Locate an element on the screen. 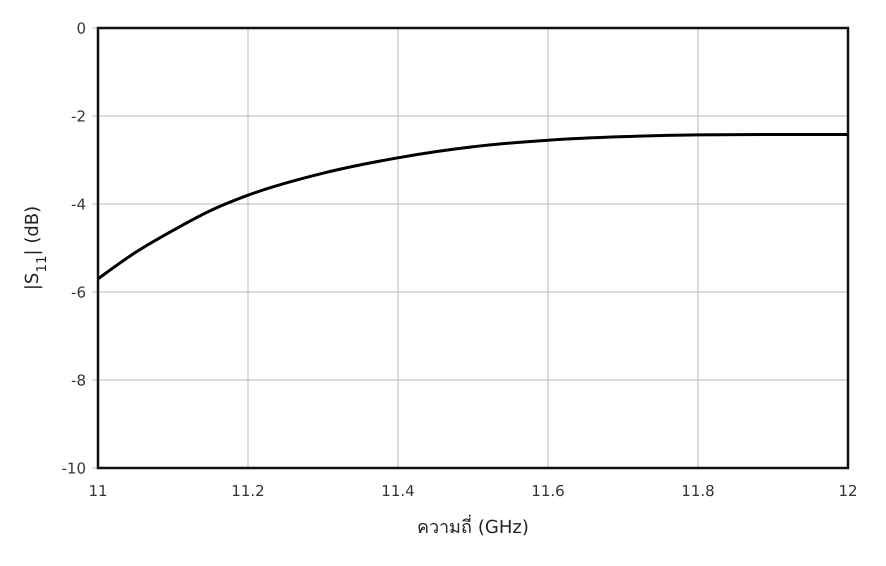  y-tick-label: -10 is located at coordinates (74, 468).